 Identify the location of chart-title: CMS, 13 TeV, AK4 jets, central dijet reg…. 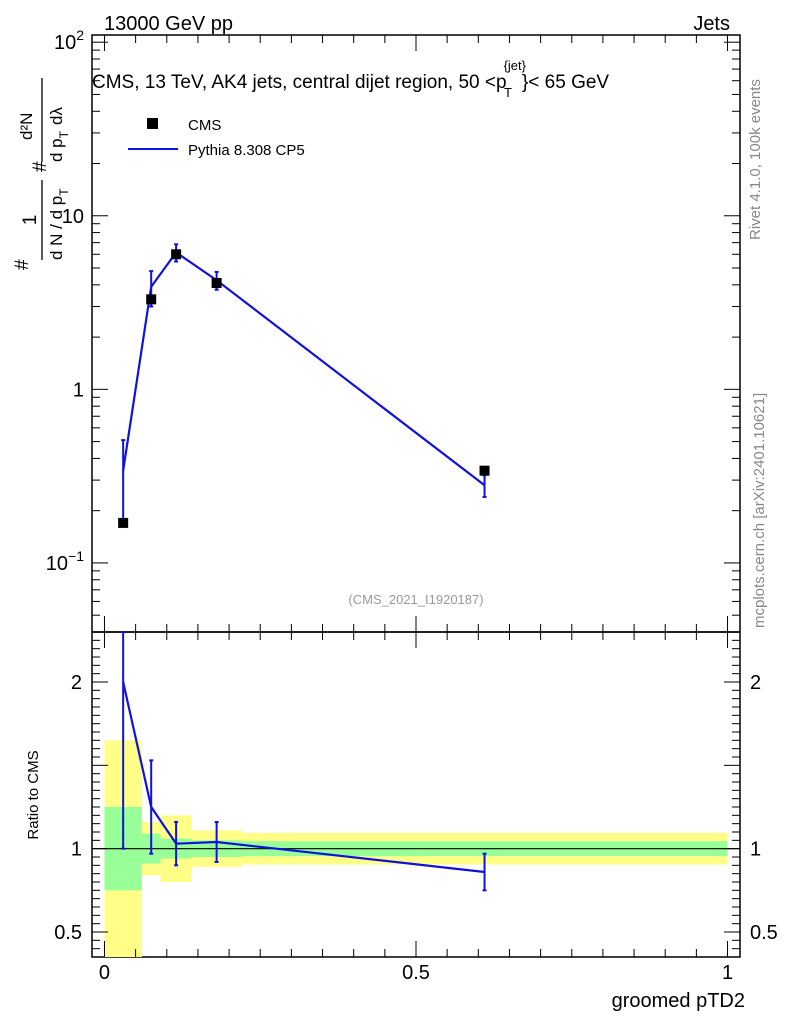
(350, 79).